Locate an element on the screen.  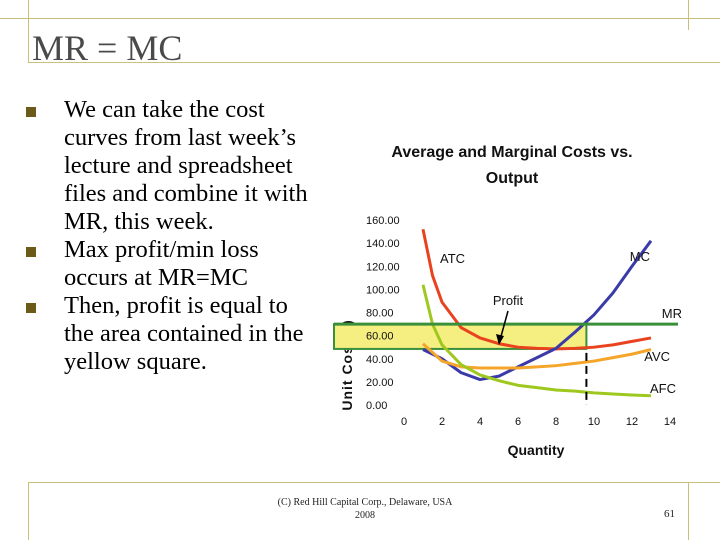
x-tick-label: 0 is located at coordinates (404, 422).